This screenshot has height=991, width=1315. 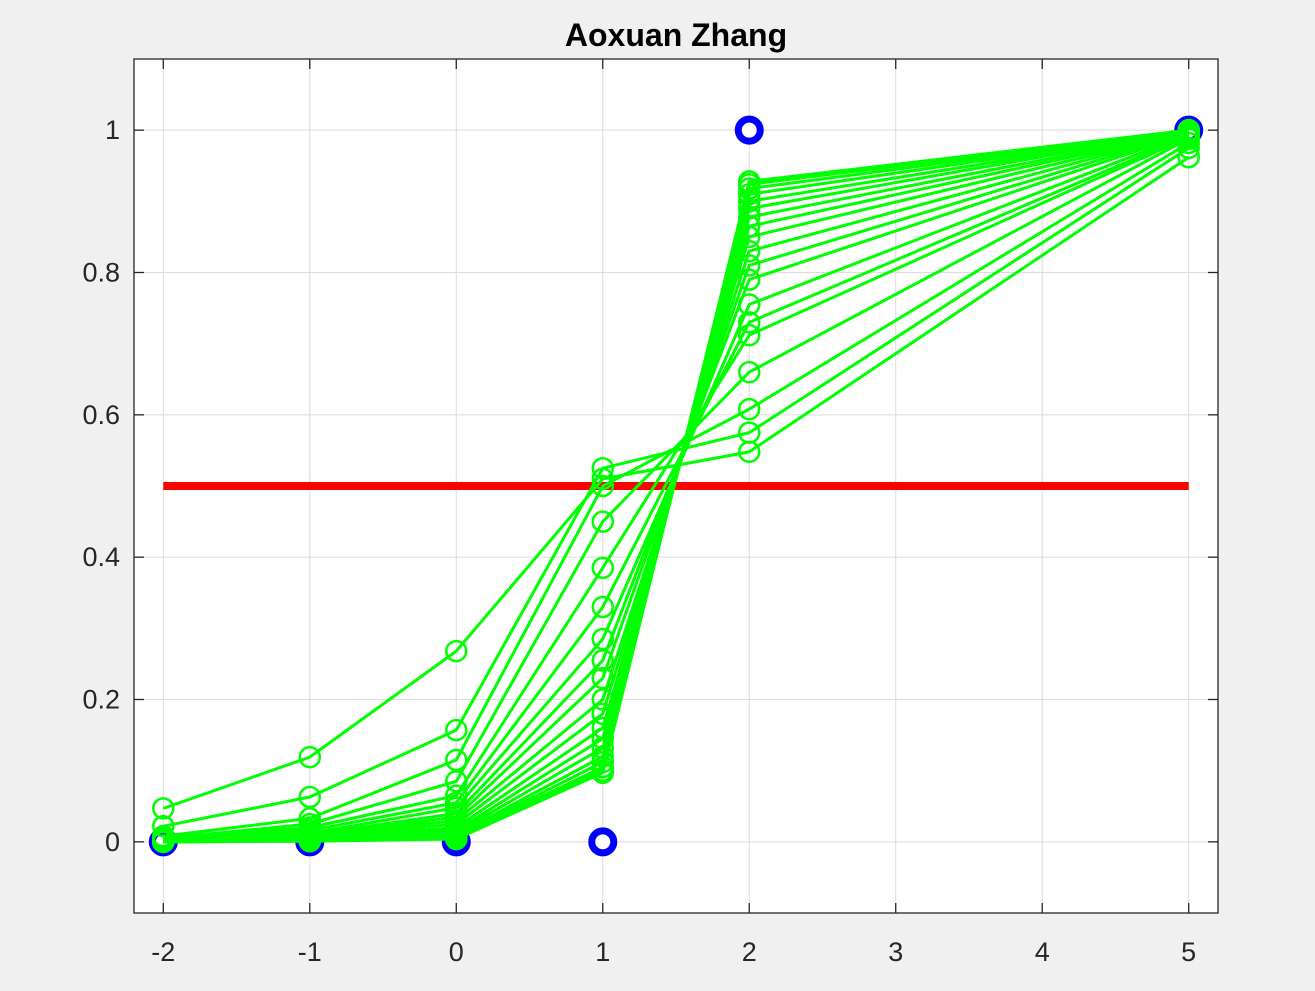 I want to click on x-tick-label: 5, so click(x=1188, y=952).